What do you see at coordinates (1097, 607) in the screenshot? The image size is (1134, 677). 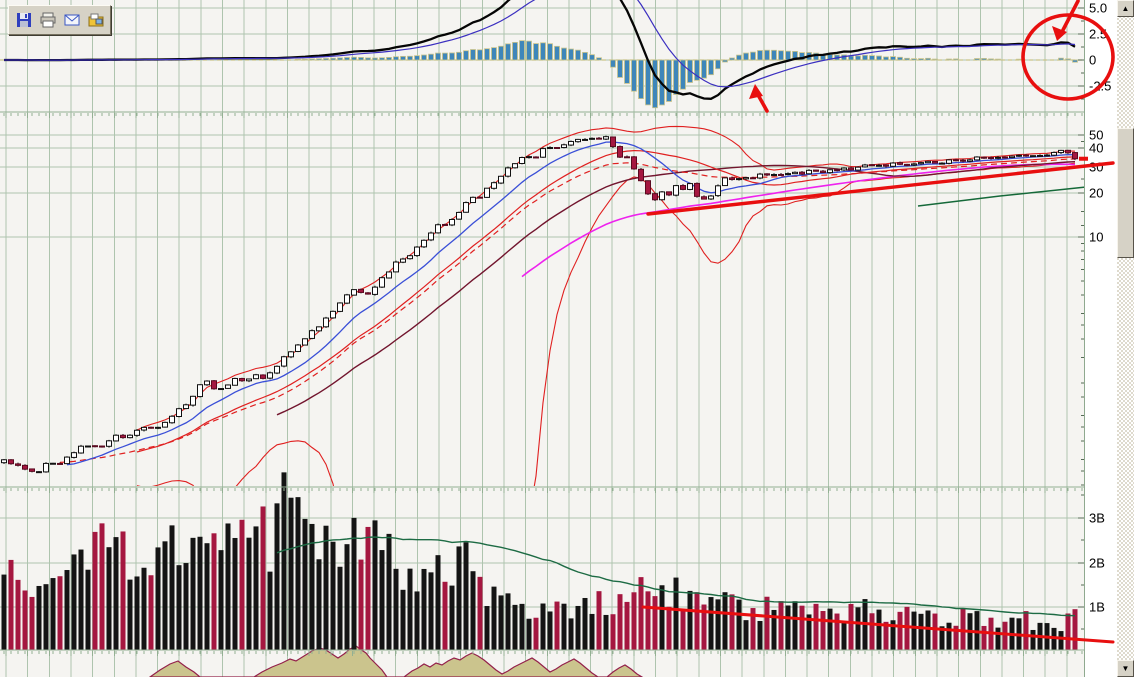 I see `svg-text: 1B` at bounding box center [1097, 607].